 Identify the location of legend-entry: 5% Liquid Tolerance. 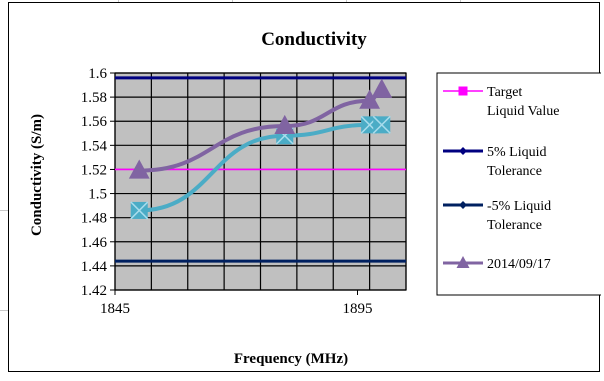
(495, 162).